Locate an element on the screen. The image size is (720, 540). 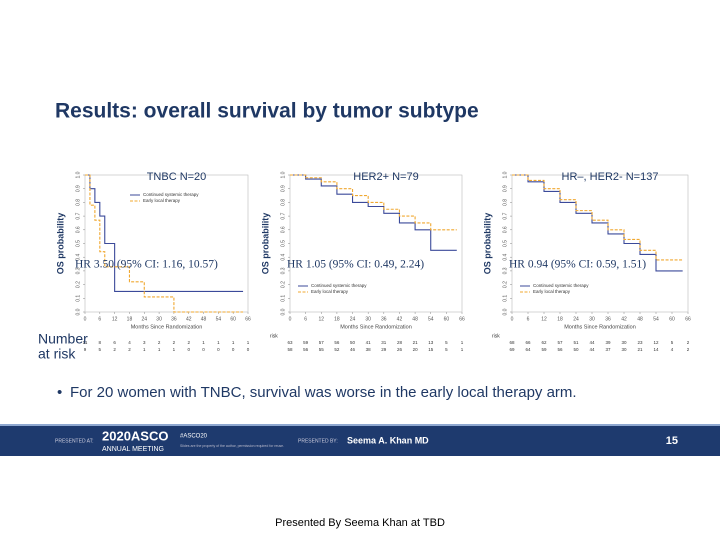
x-tick-label: 36 is located at coordinates (384, 319).